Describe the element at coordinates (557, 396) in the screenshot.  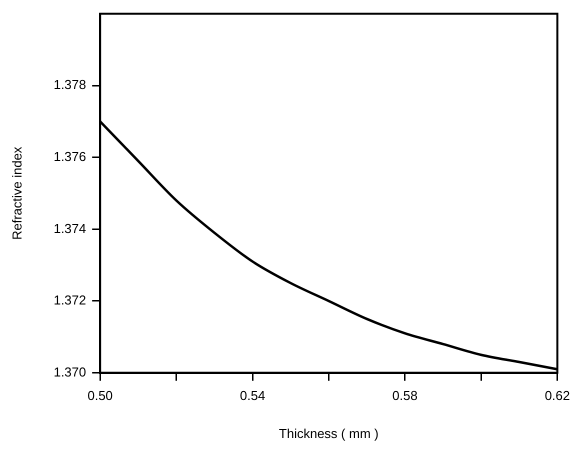
I see `x-tick-label: 0.62` at that location.